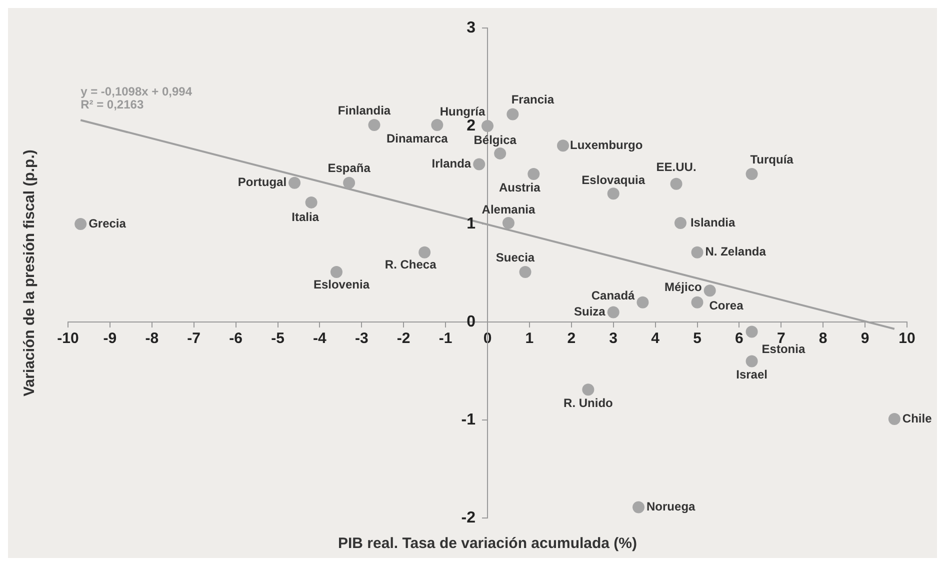  I want to click on x-tick-label: 1, so click(529, 339).